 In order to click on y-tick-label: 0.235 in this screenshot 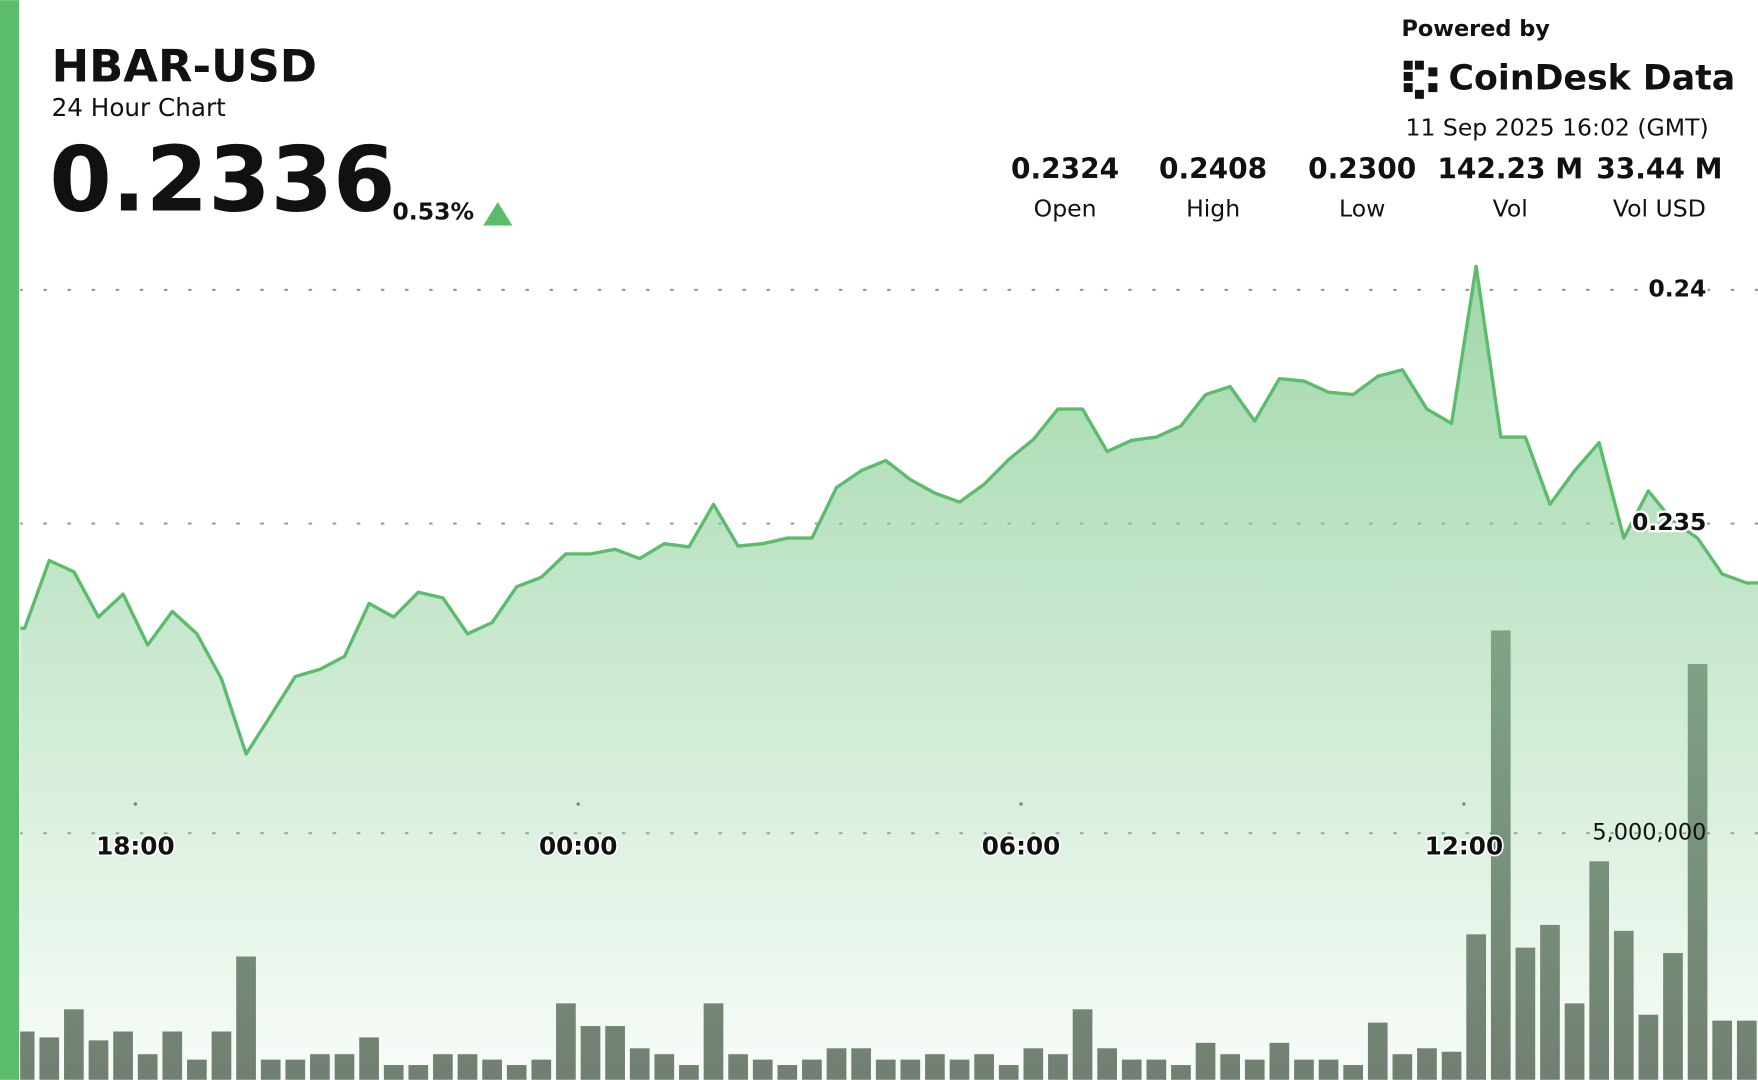, I will do `click(1669, 522)`.